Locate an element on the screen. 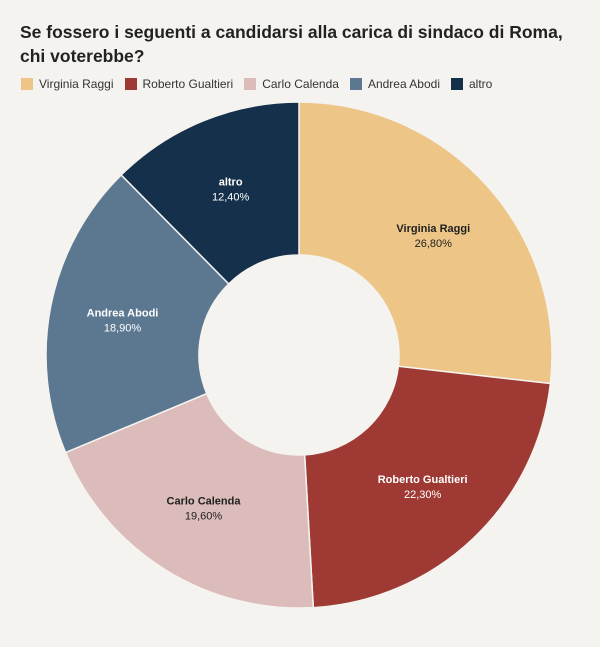 The height and width of the screenshot is (647, 600). legend-item-andrea-abodi: Andrea Abodi is located at coordinates (394, 84).